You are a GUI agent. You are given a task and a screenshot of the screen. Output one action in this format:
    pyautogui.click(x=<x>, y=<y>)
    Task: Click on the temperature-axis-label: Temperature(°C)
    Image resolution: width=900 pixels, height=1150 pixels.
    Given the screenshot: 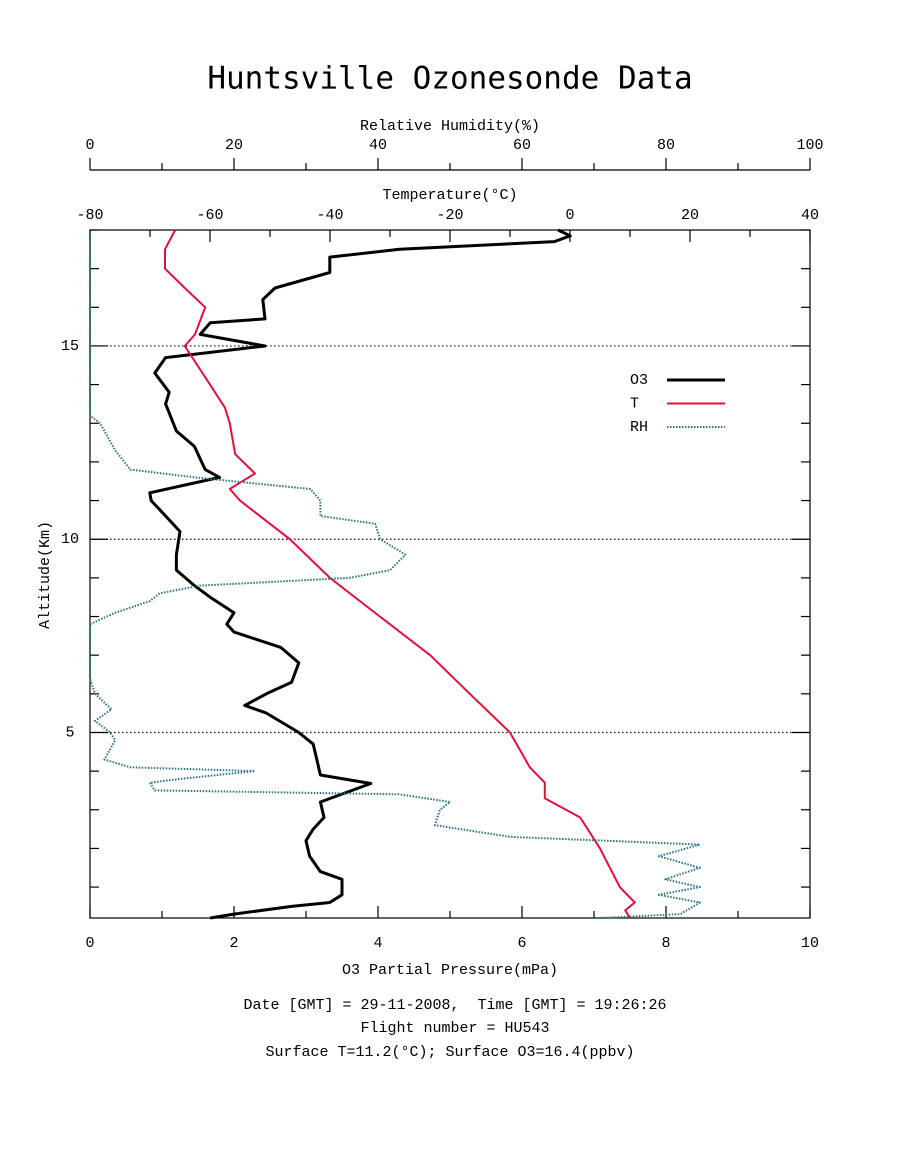 What is the action you would take?
    pyautogui.click(x=449, y=195)
    